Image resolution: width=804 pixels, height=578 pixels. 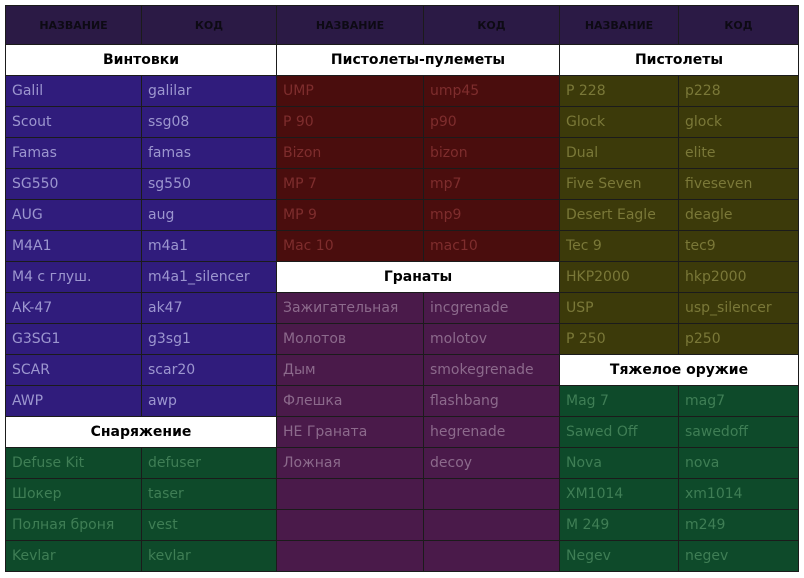 I want to click on weapon-name: Kevlar, so click(x=73, y=556).